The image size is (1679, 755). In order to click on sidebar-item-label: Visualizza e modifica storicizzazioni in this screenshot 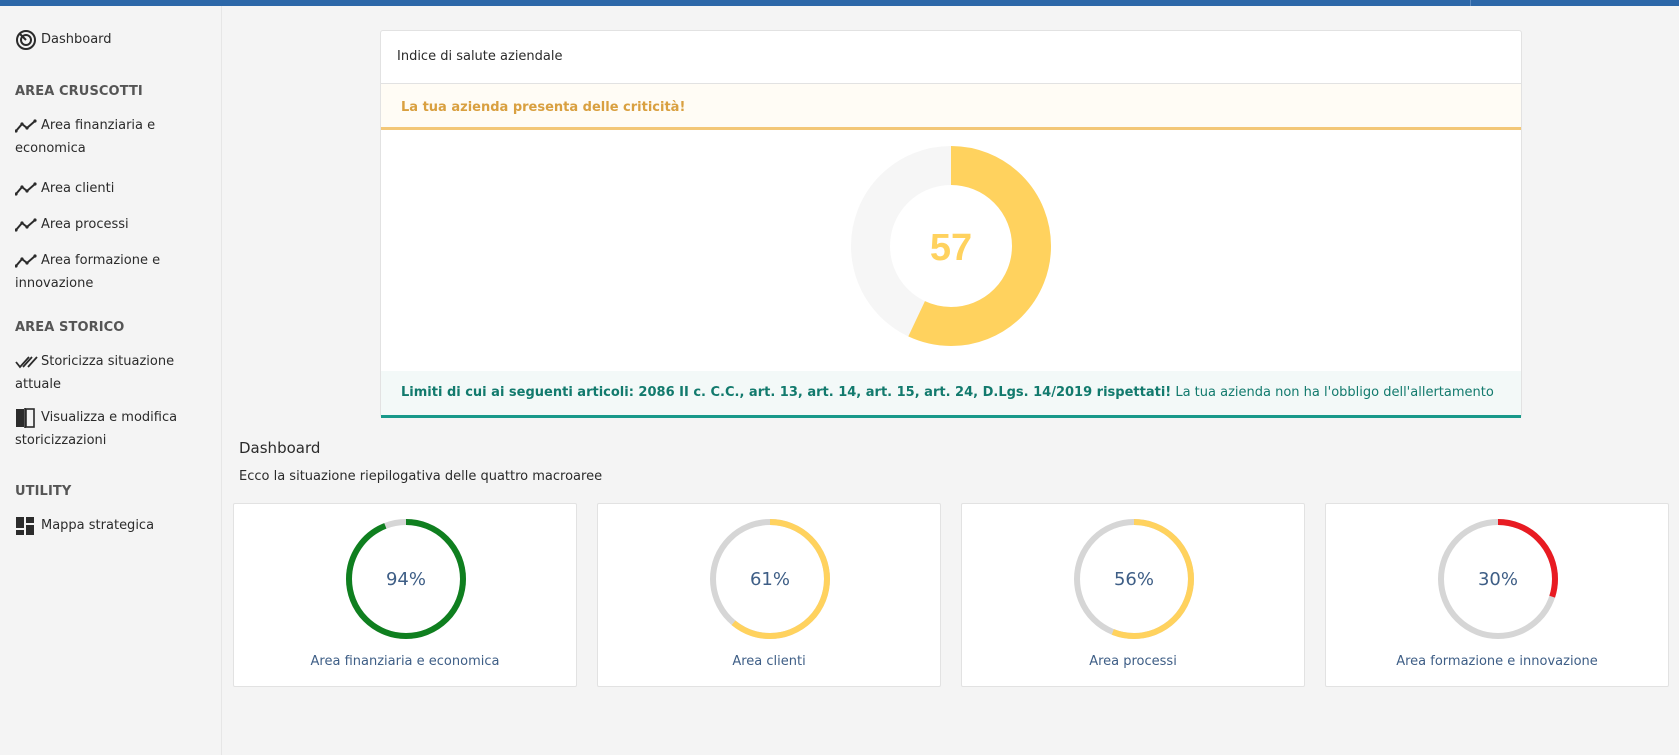, I will do `click(96, 429)`.